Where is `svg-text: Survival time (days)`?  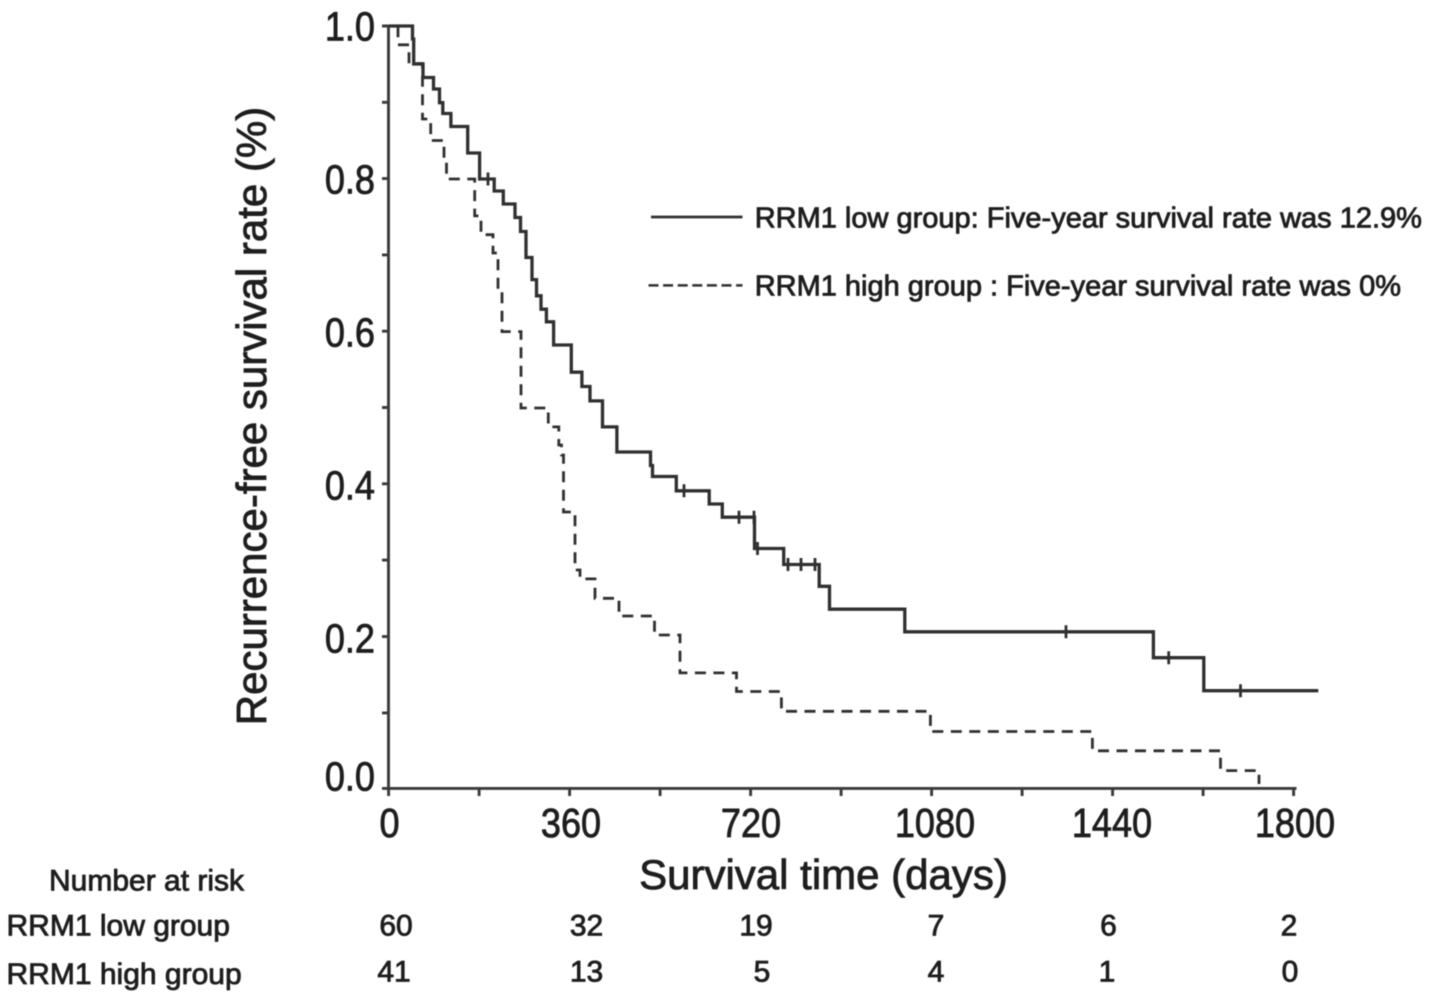
svg-text: Survival time (days) is located at coordinates (823, 874).